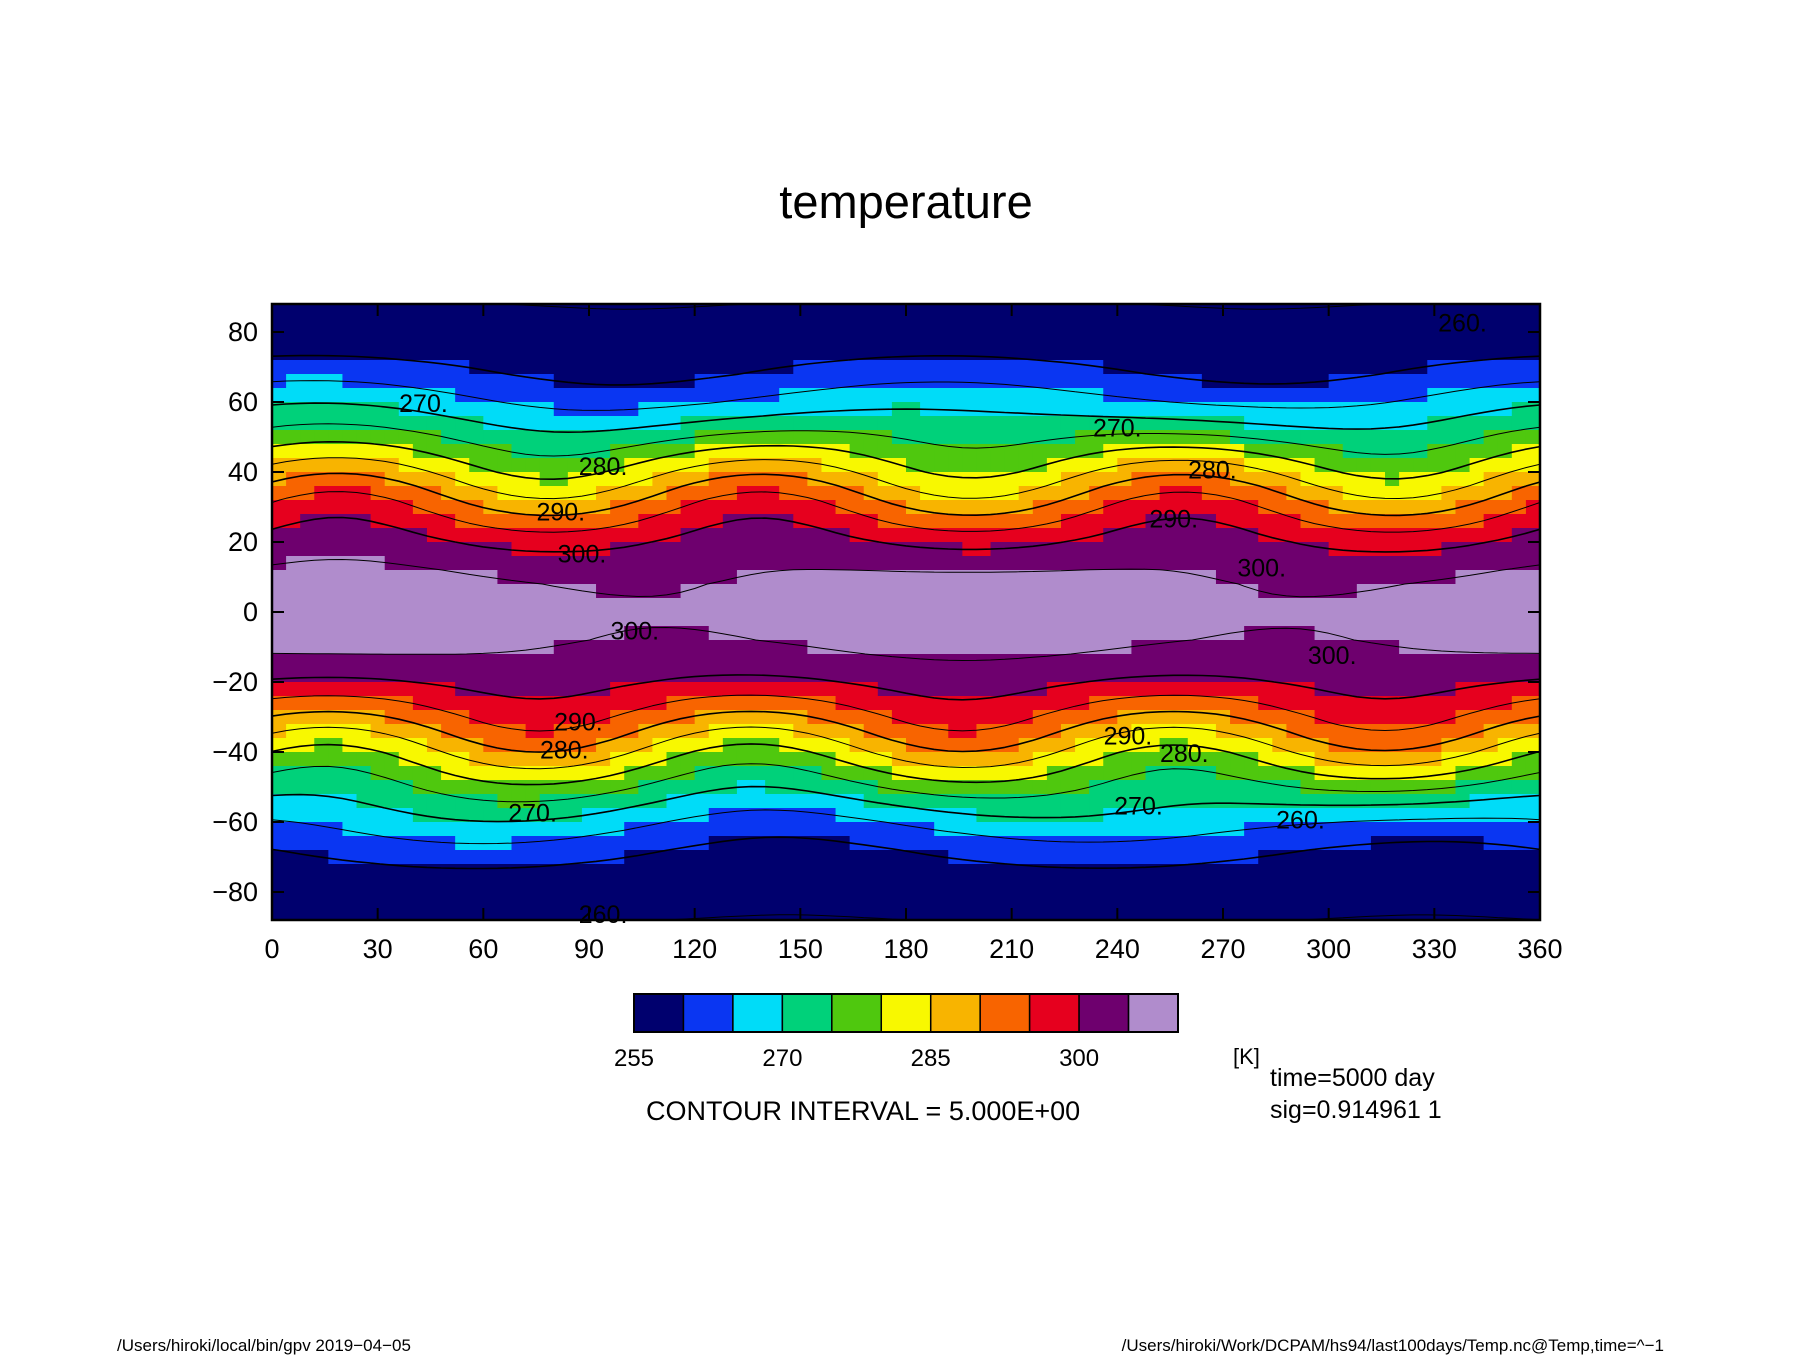 The width and height of the screenshot is (1804, 1356). What do you see at coordinates (243, 402) in the screenshot?
I see `y-tick-label: 60` at bounding box center [243, 402].